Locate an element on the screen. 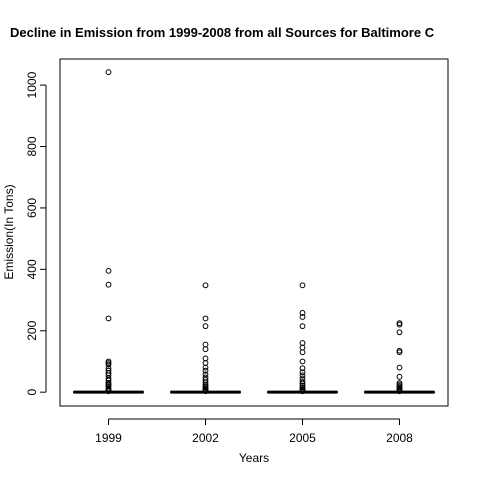 Image resolution: width=480 pixels, height=480 pixels. y-axis-label: Emission(In Tons) is located at coordinates (9, 231).